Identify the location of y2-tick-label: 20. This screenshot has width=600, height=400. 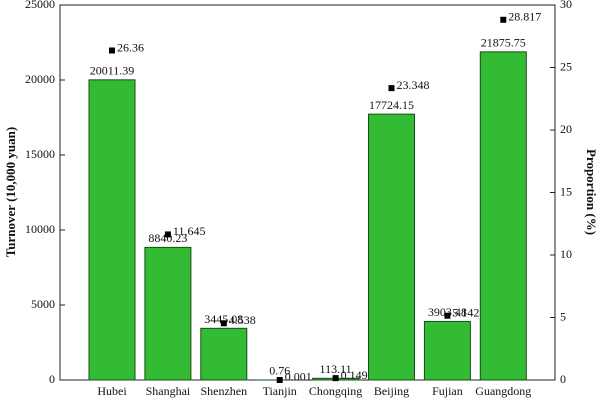
(566, 129).